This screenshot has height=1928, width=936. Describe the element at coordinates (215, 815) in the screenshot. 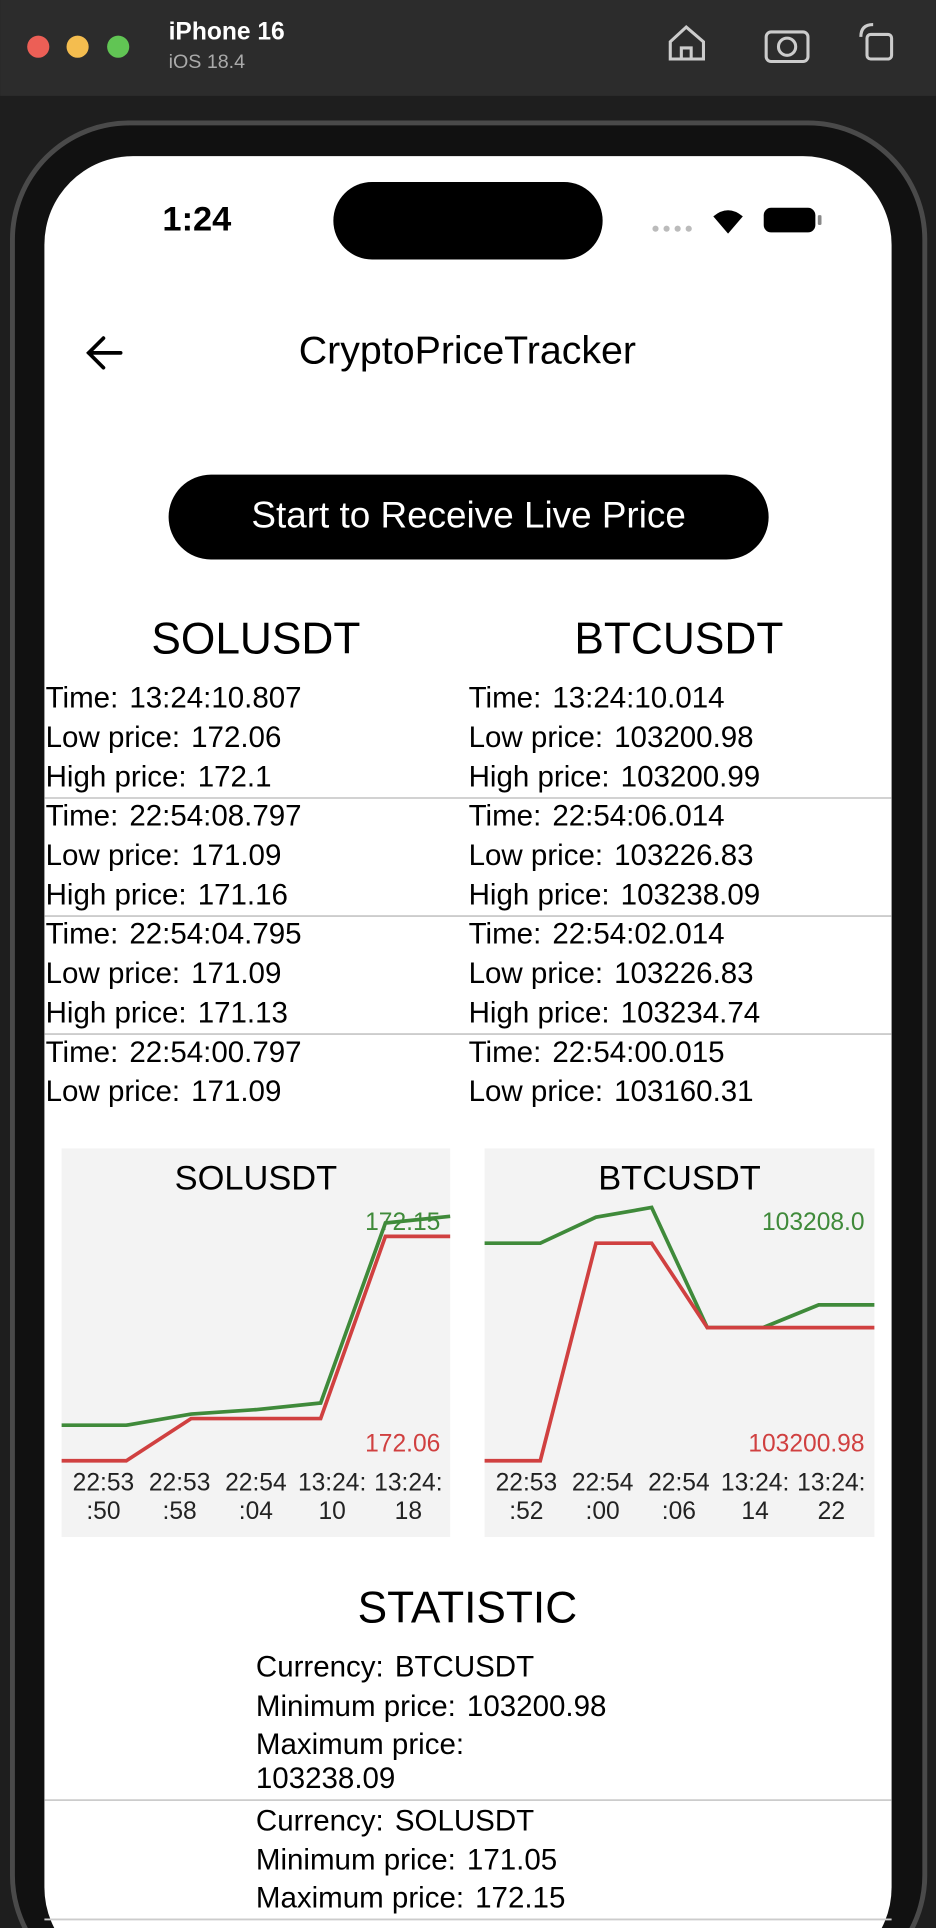

I see `price-time-value: 22:54:08.797` at that location.